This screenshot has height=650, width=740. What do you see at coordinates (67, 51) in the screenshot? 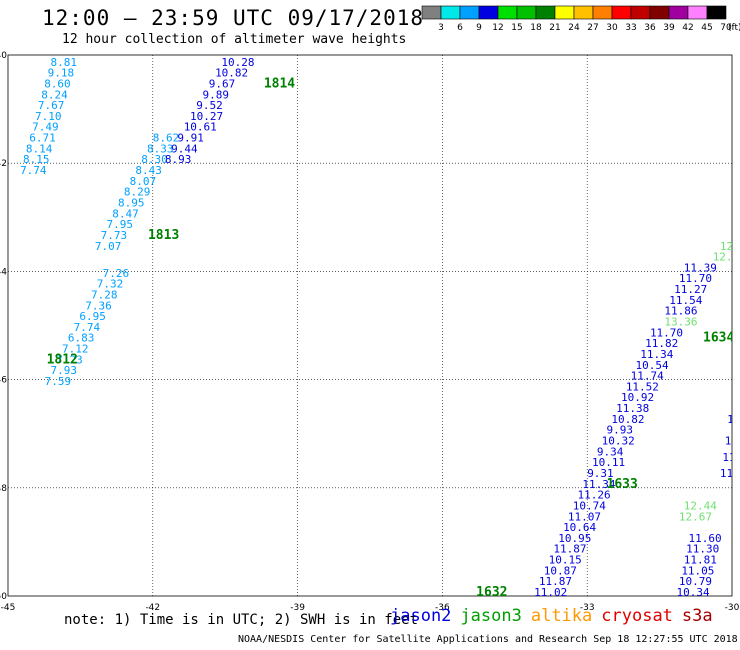
I see `wave-height-label: 7.69` at bounding box center [67, 51].